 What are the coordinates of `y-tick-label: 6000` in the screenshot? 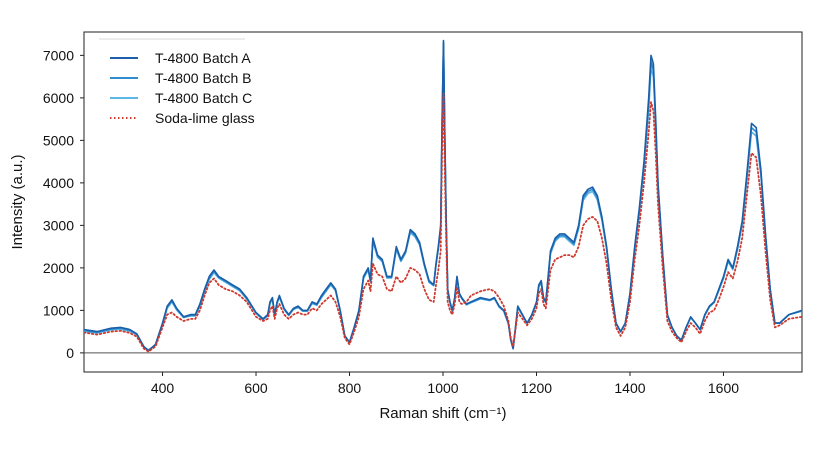 It's located at (58, 98).